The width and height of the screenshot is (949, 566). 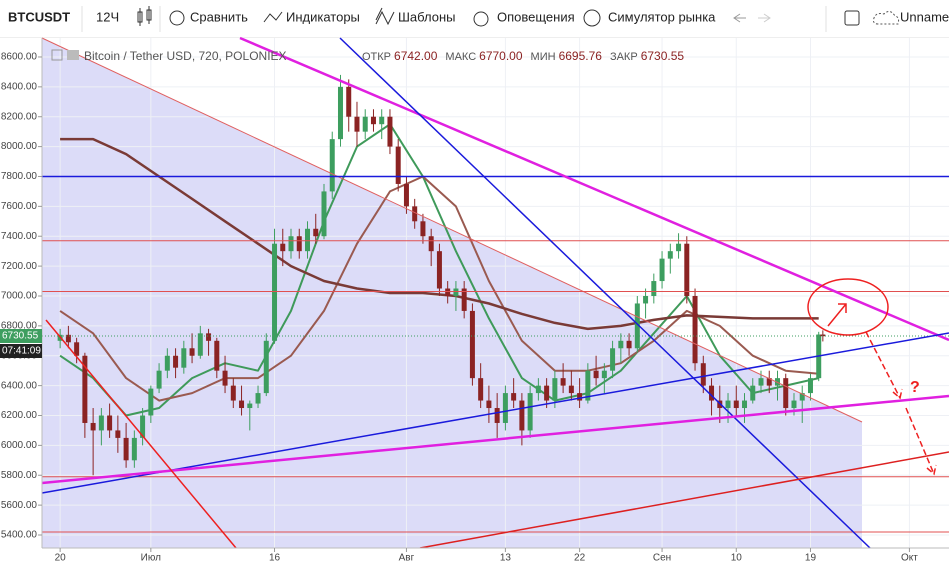 What do you see at coordinates (460, 57) in the screenshot?
I see `ohlc-label: МАКС` at bounding box center [460, 57].